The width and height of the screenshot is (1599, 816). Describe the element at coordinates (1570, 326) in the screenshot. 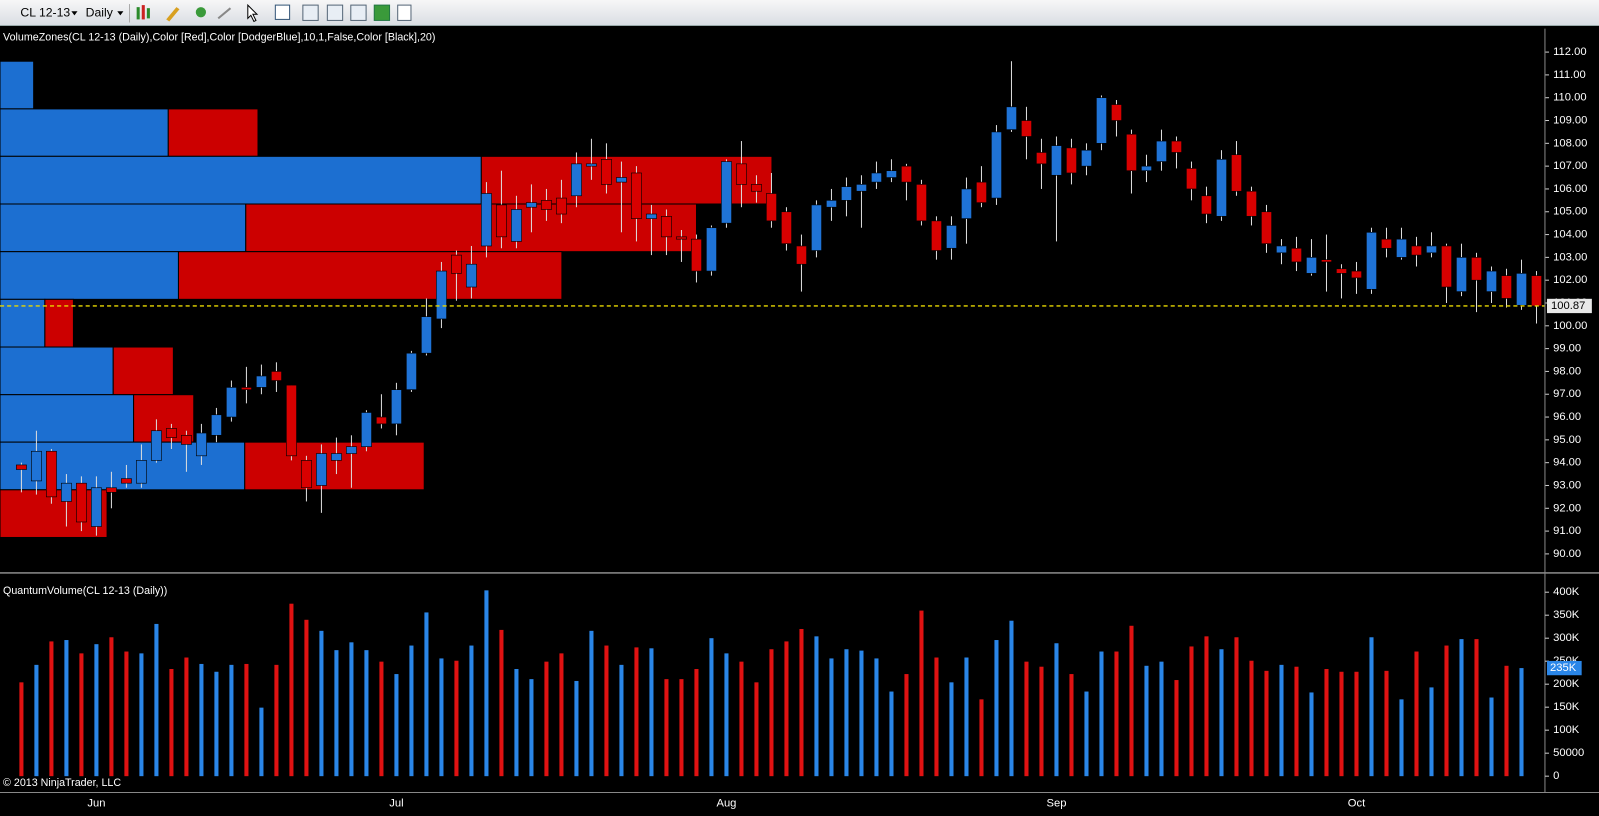

I see `y-tick-label: 100.00` at that location.